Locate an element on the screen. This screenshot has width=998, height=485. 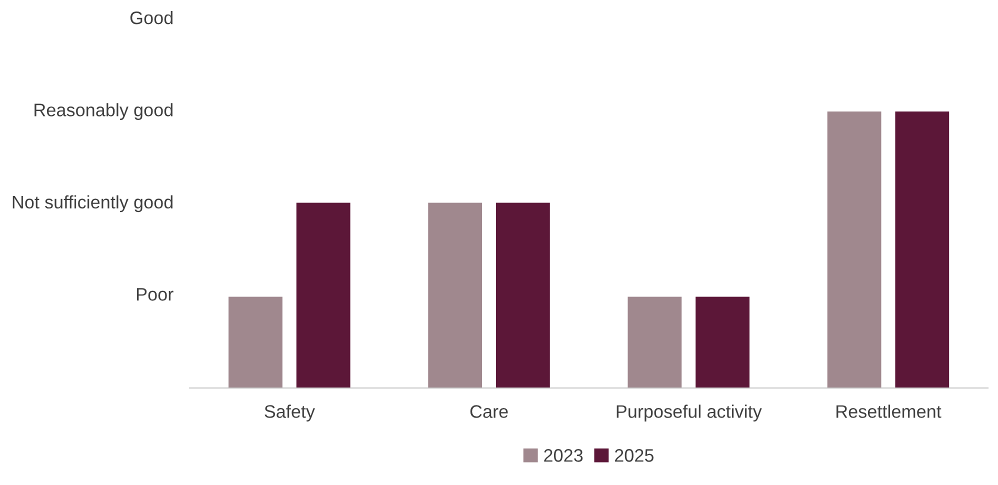
text: Not sufficiently good is located at coordinates (92, 203).